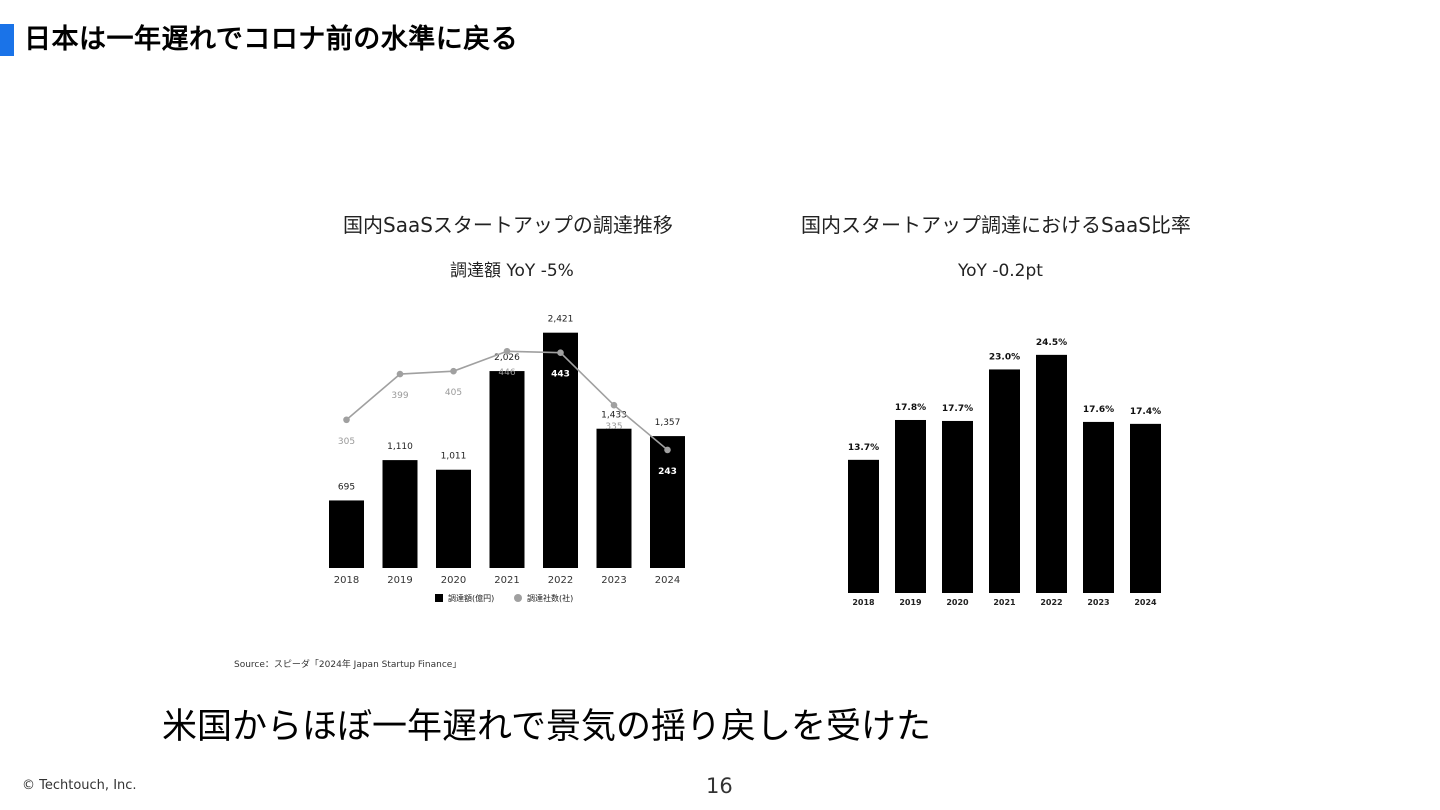  Describe the element at coordinates (561, 320) in the screenshot. I see `funding-bar-label: 2,421` at that location.